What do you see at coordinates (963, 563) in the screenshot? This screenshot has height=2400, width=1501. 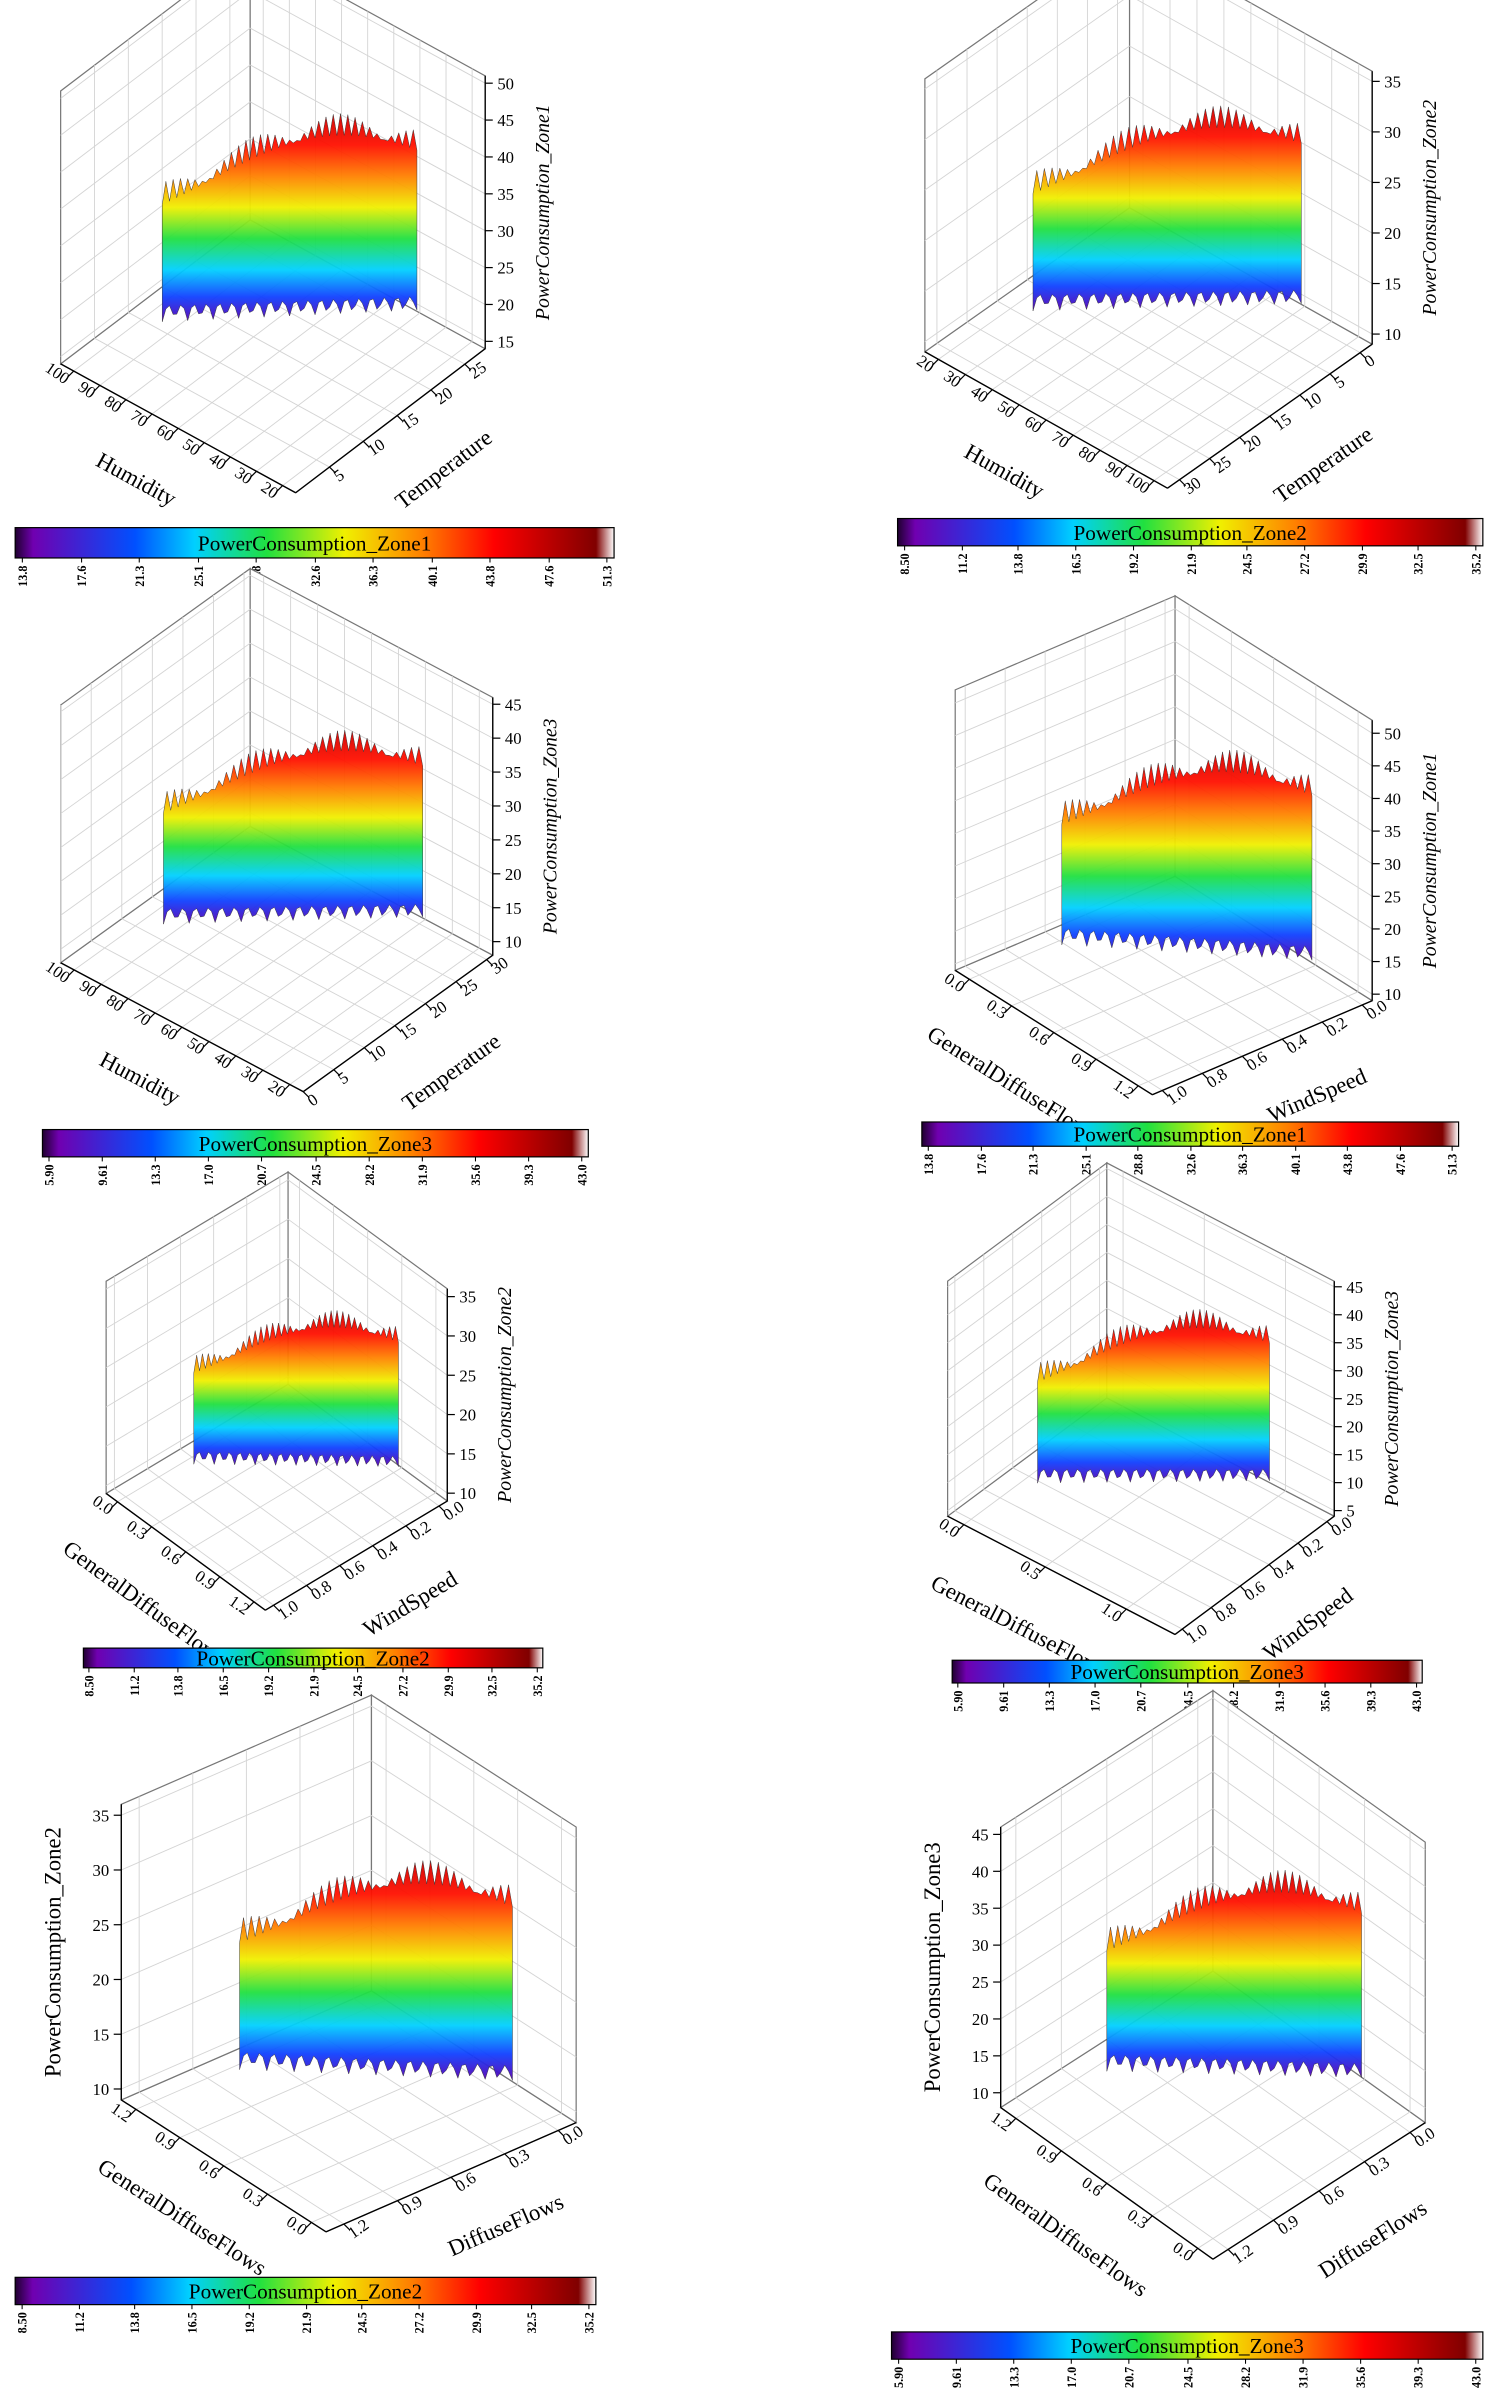 I see `colorbar-tick-label: 11.2` at bounding box center [963, 563].